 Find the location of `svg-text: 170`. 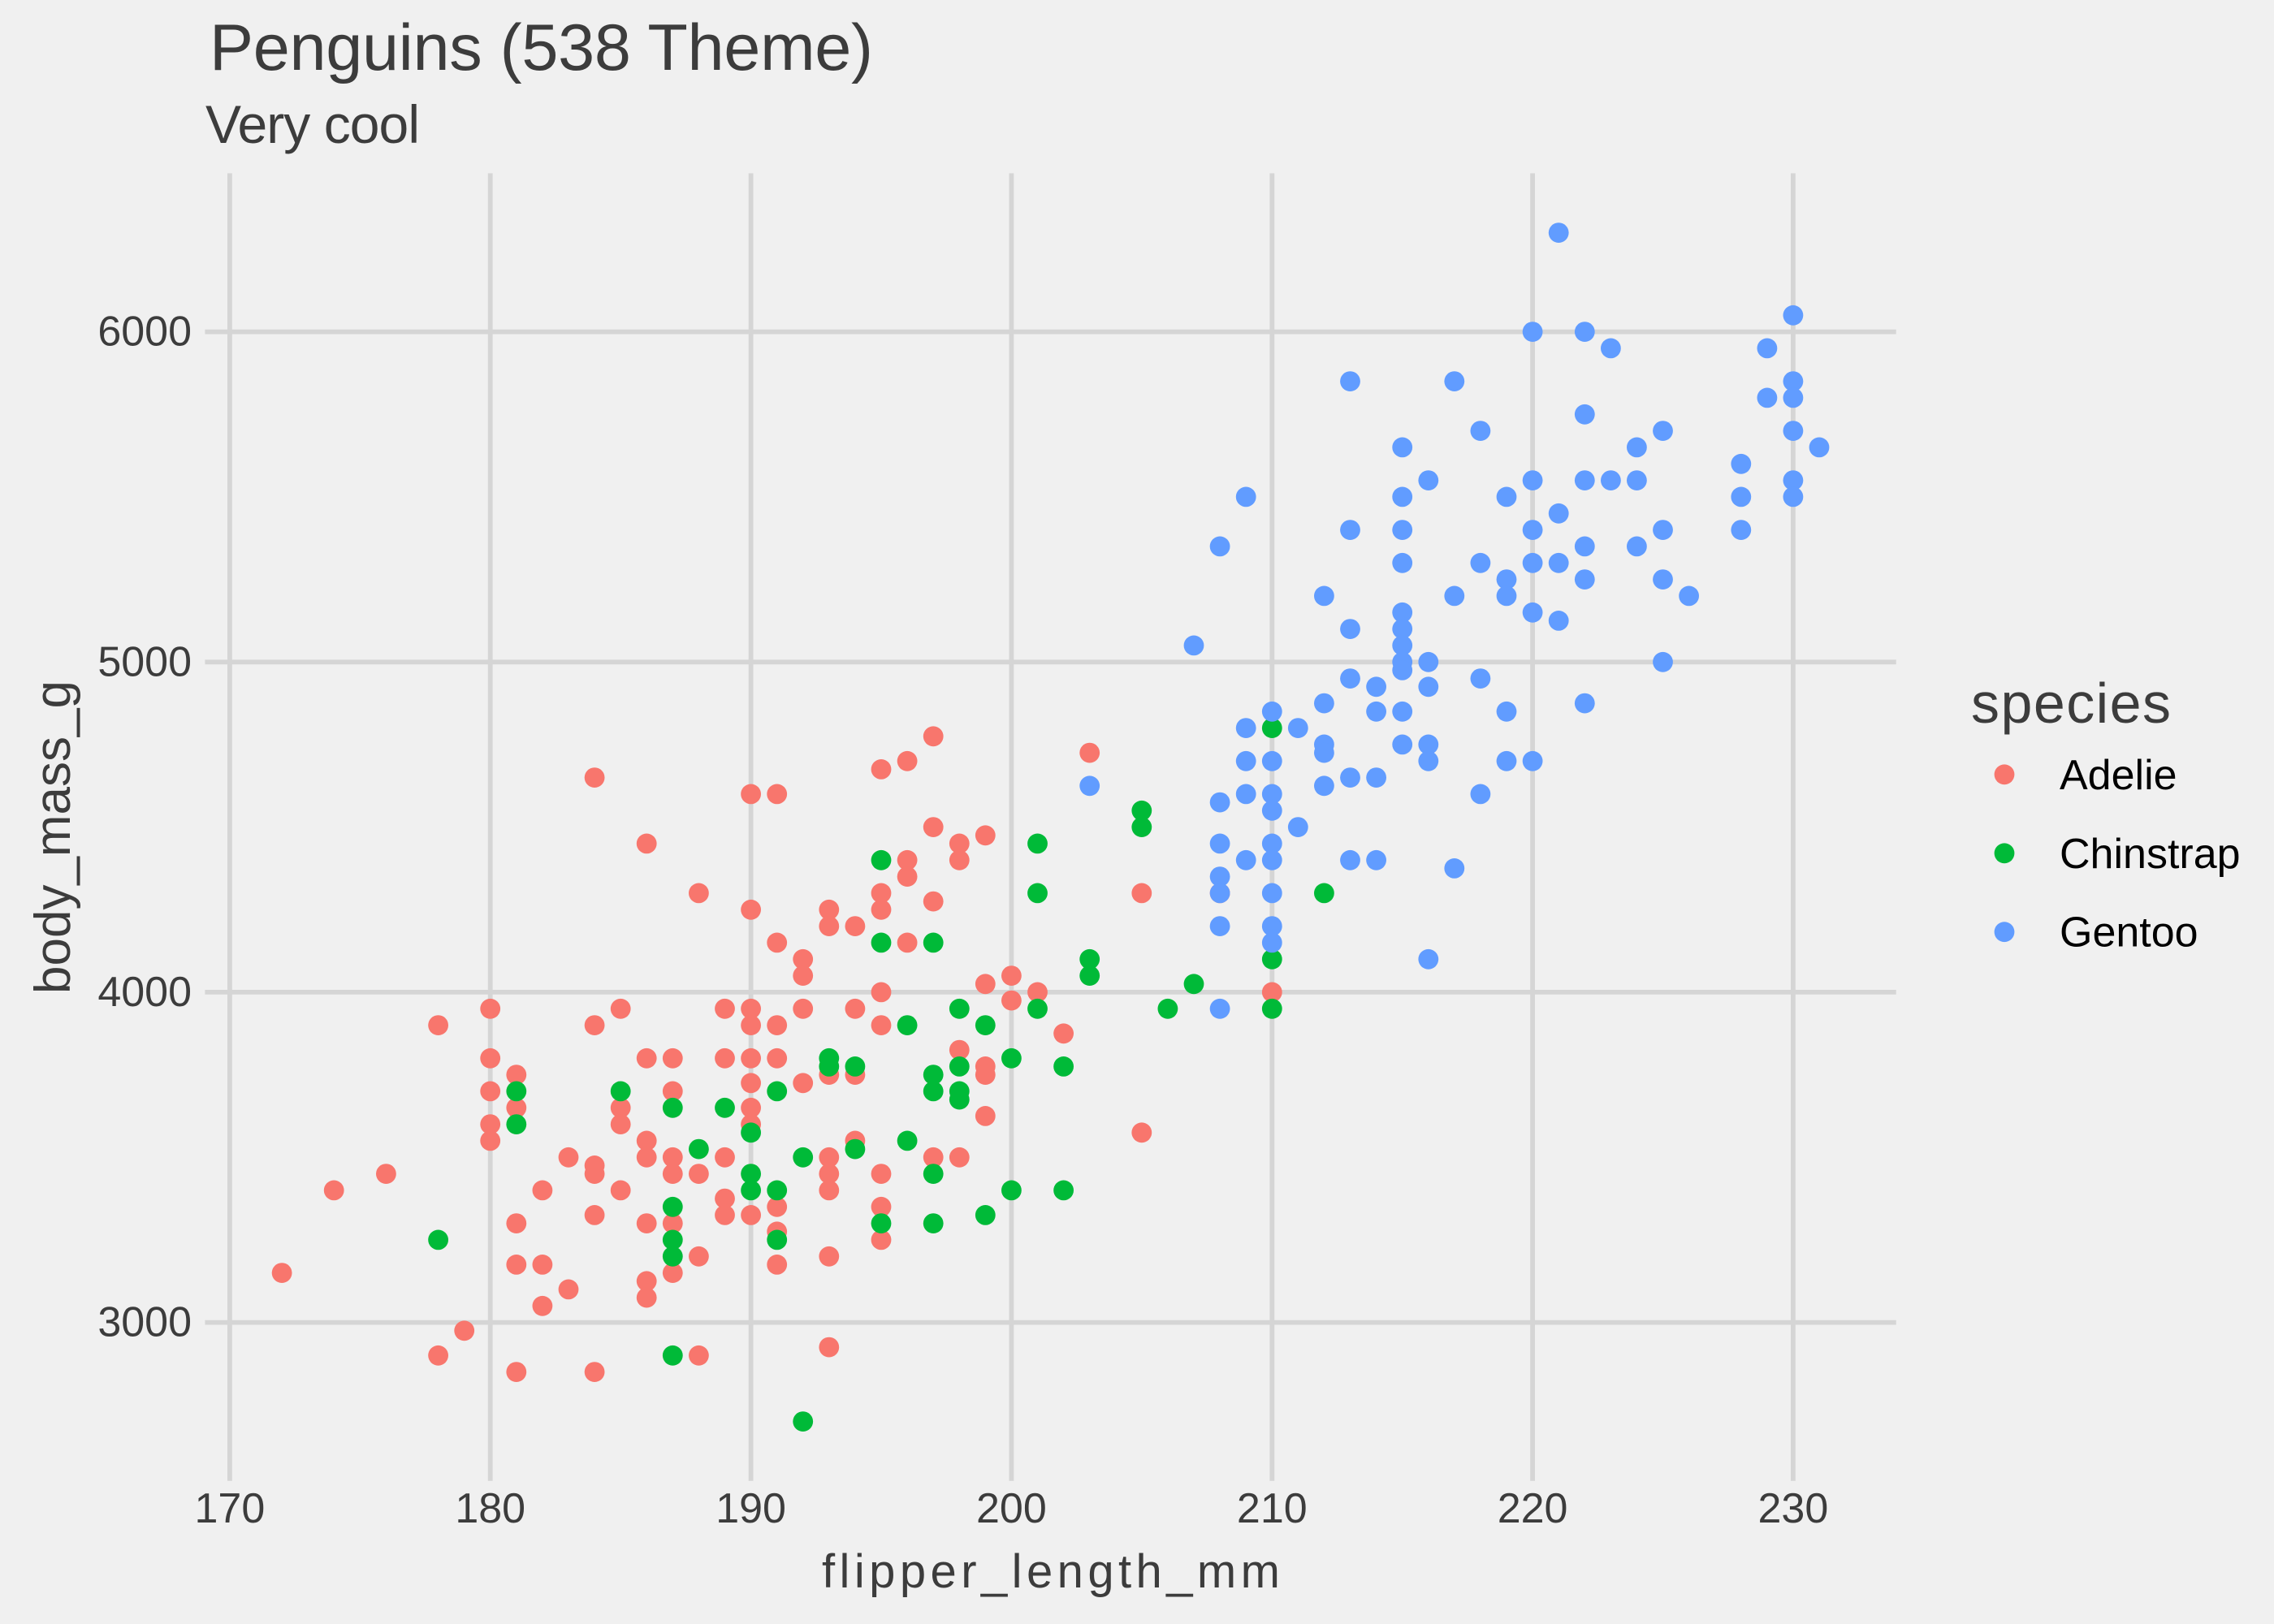

svg-text: 170 is located at coordinates (230, 1509).